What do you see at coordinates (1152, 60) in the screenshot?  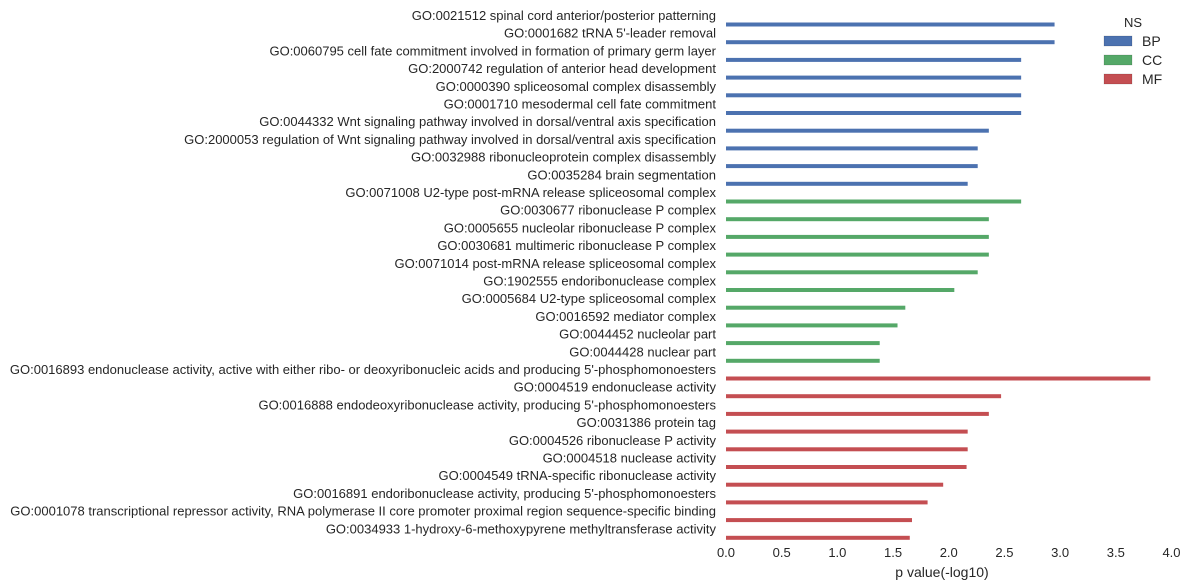 I see `legend-label-cc: CC` at bounding box center [1152, 60].